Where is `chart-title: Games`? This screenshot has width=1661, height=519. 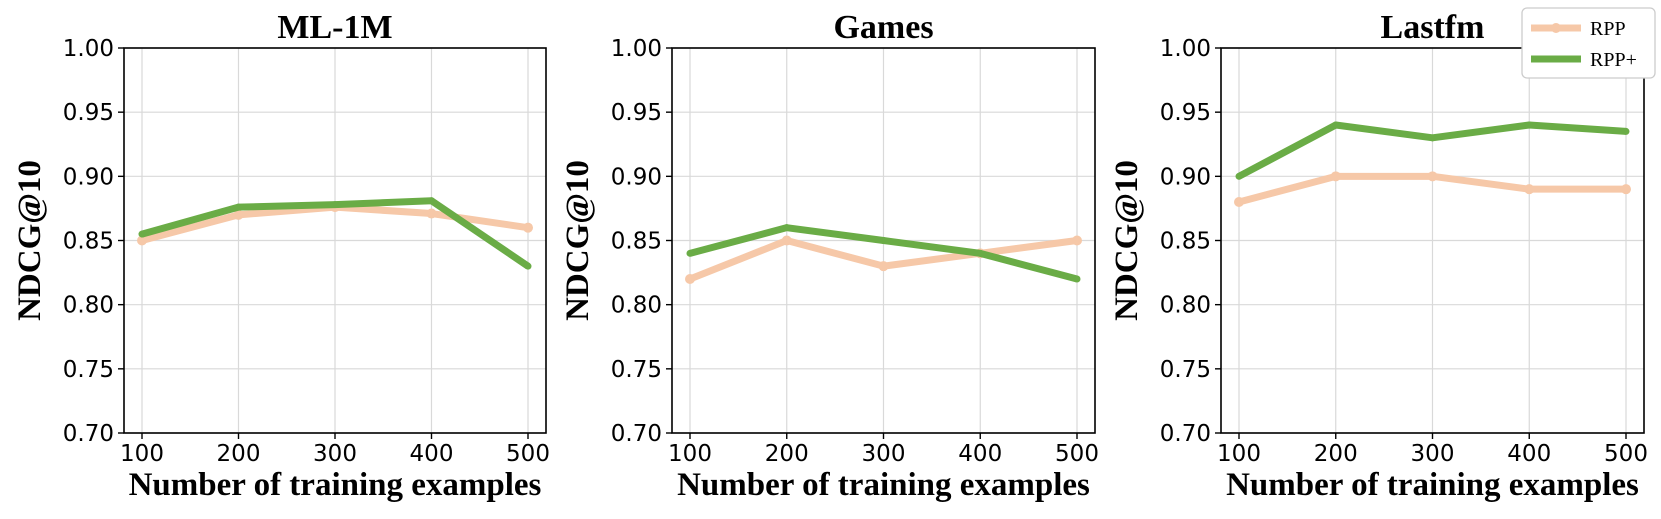
chart-title: Games is located at coordinates (883, 27).